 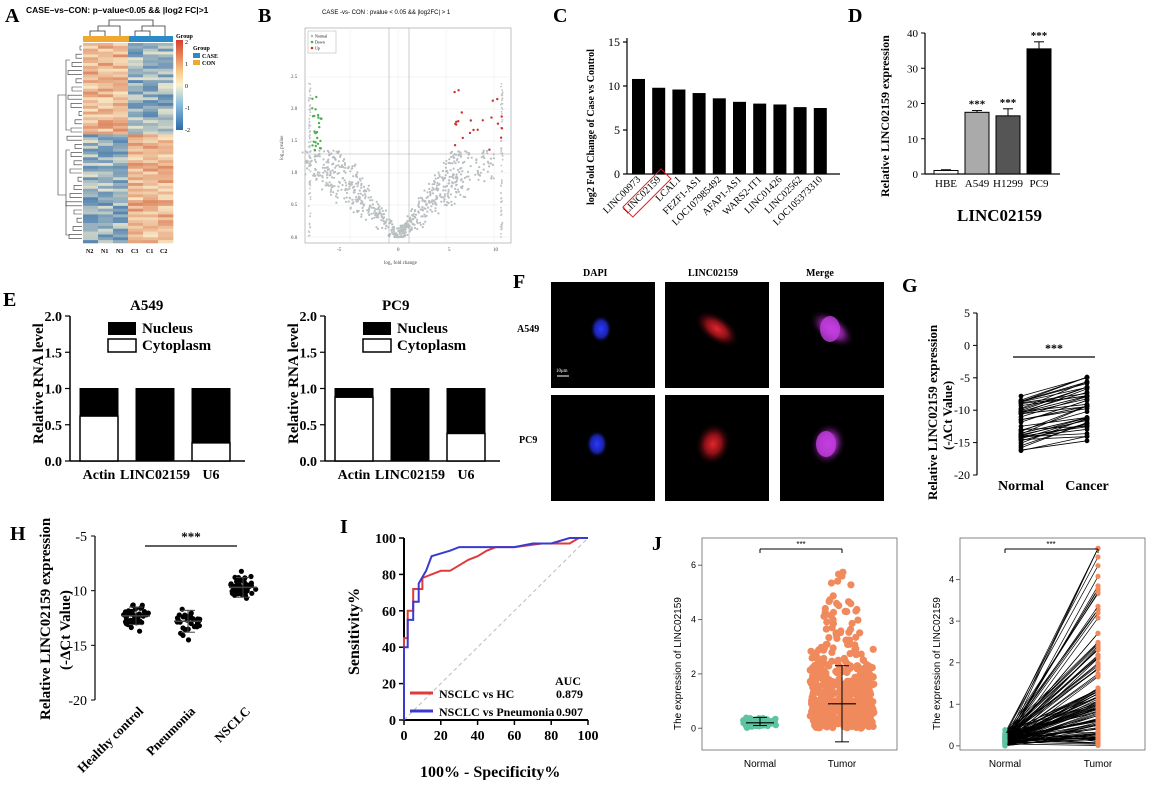 What do you see at coordinates (151, 39) in the screenshot?
I see `group-bar-case` at bounding box center [151, 39].